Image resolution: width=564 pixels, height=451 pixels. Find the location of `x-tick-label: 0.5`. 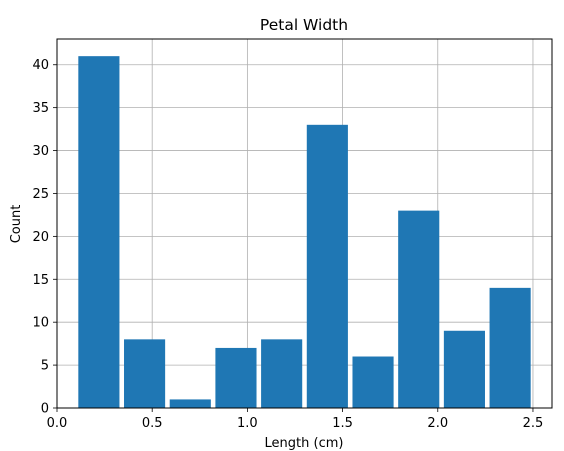

x-tick-label: 0.5 is located at coordinates (152, 423).